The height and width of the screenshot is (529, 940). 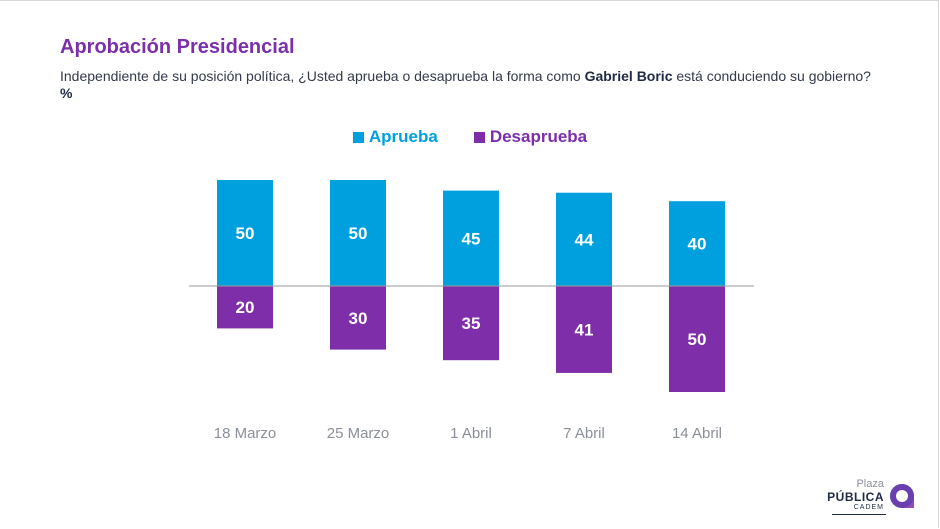 What do you see at coordinates (403, 136) in the screenshot?
I see `legend-label-aprueba: Aprueba` at bounding box center [403, 136].